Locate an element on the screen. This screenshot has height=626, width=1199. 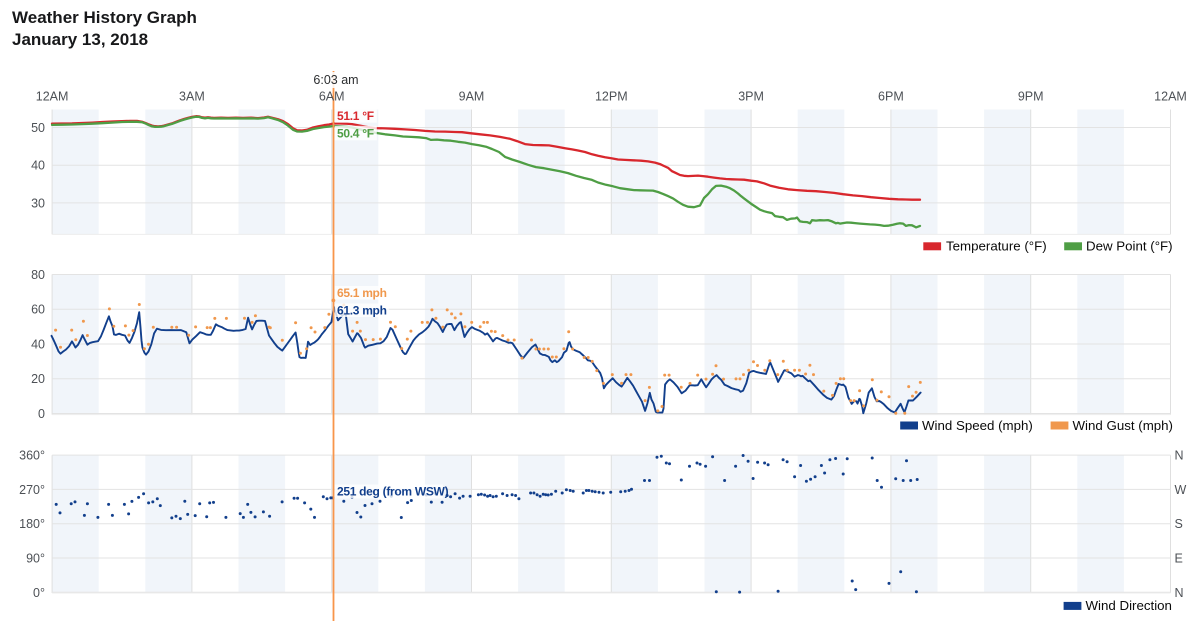
svg-text: 180° is located at coordinates (32, 524).